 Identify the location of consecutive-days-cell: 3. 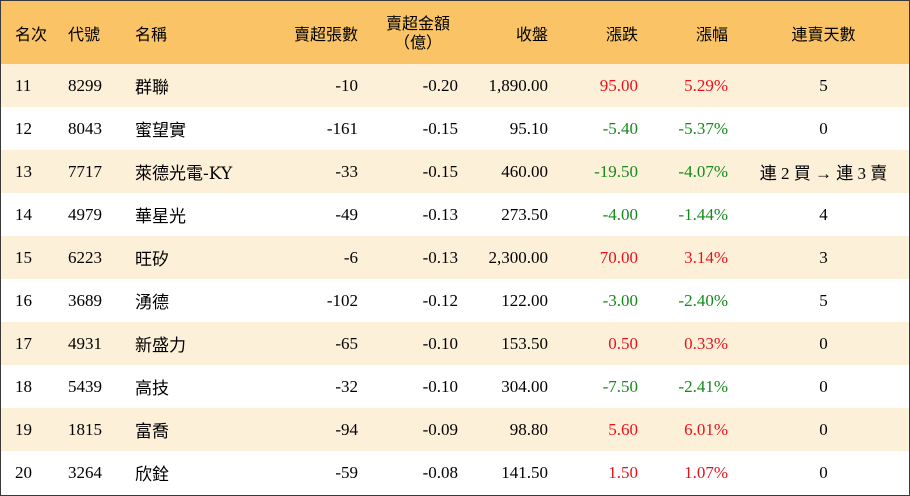
(823, 257).